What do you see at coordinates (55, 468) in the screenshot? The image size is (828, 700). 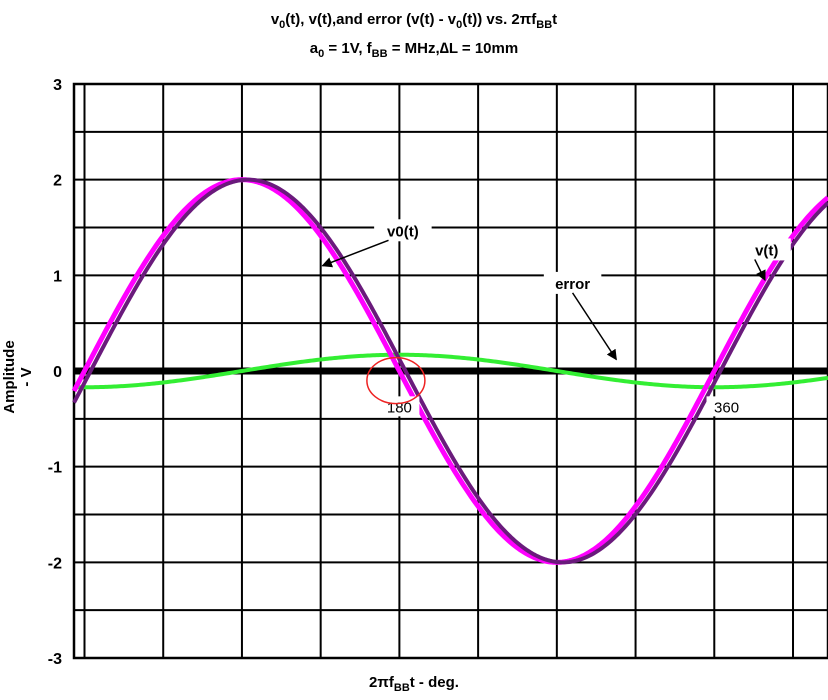 I see `y-tick-label: -1` at bounding box center [55, 468].